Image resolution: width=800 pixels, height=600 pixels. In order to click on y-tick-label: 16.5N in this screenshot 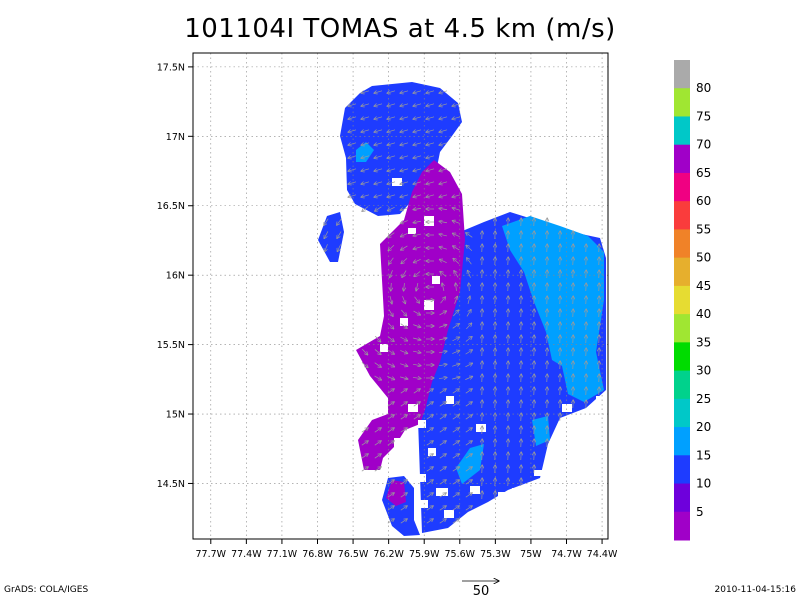, I will do `click(171, 206)`.